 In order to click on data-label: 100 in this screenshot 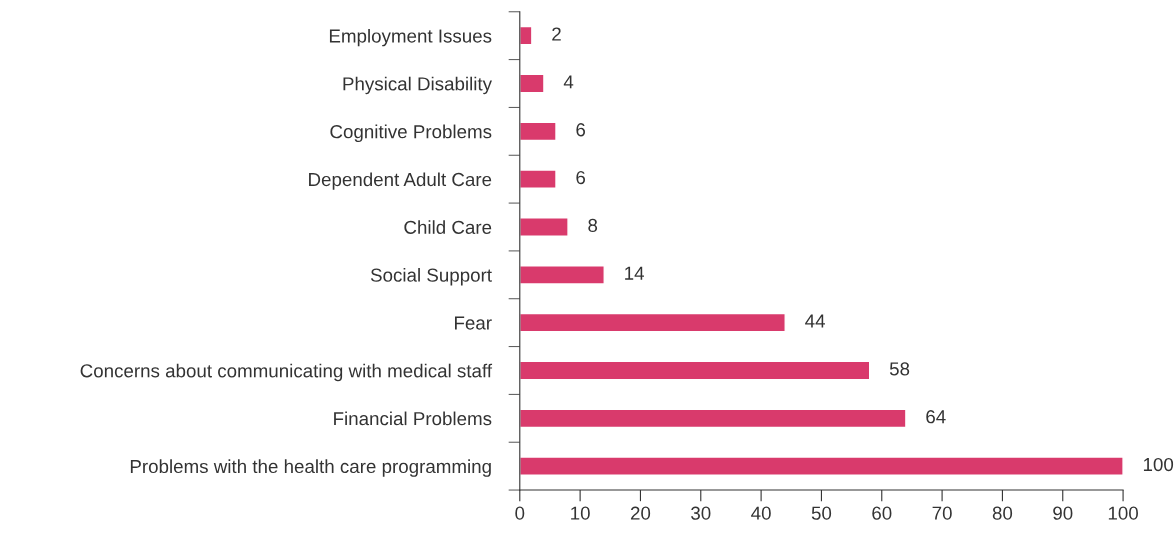, I will do `click(1158, 464)`.